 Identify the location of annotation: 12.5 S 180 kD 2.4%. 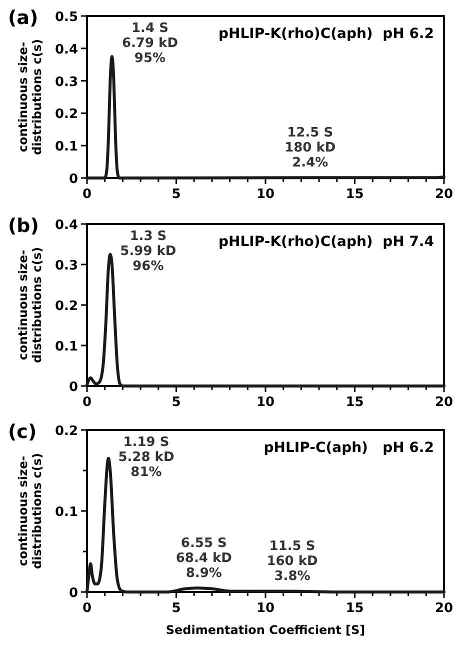
(310, 148).